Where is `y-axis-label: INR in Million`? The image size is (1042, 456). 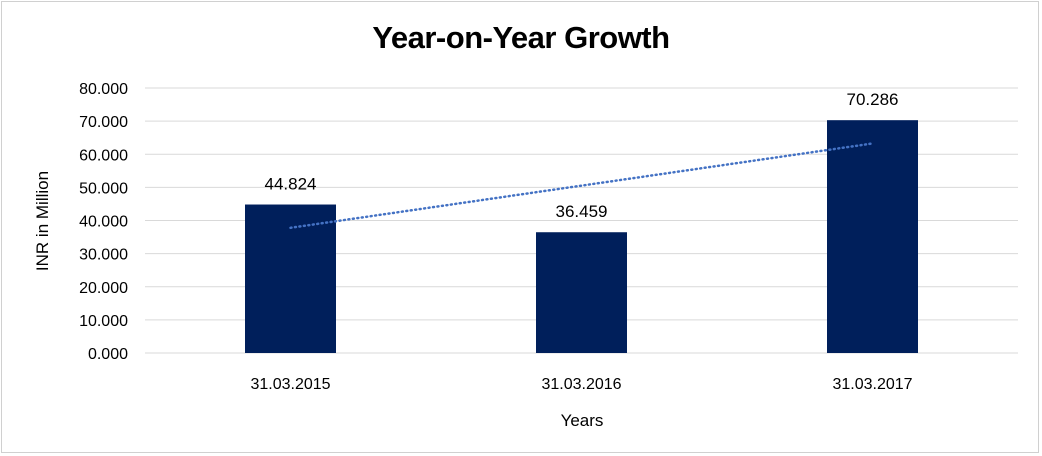
y-axis-label: INR in Million is located at coordinates (42, 221).